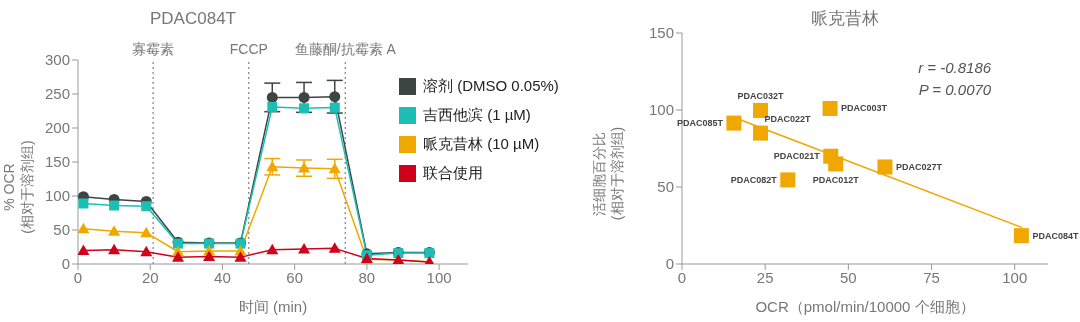 This screenshot has width=1080, height=322. What do you see at coordinates (453, 173) in the screenshot?
I see `legend-label: 联合使用` at bounding box center [453, 173].